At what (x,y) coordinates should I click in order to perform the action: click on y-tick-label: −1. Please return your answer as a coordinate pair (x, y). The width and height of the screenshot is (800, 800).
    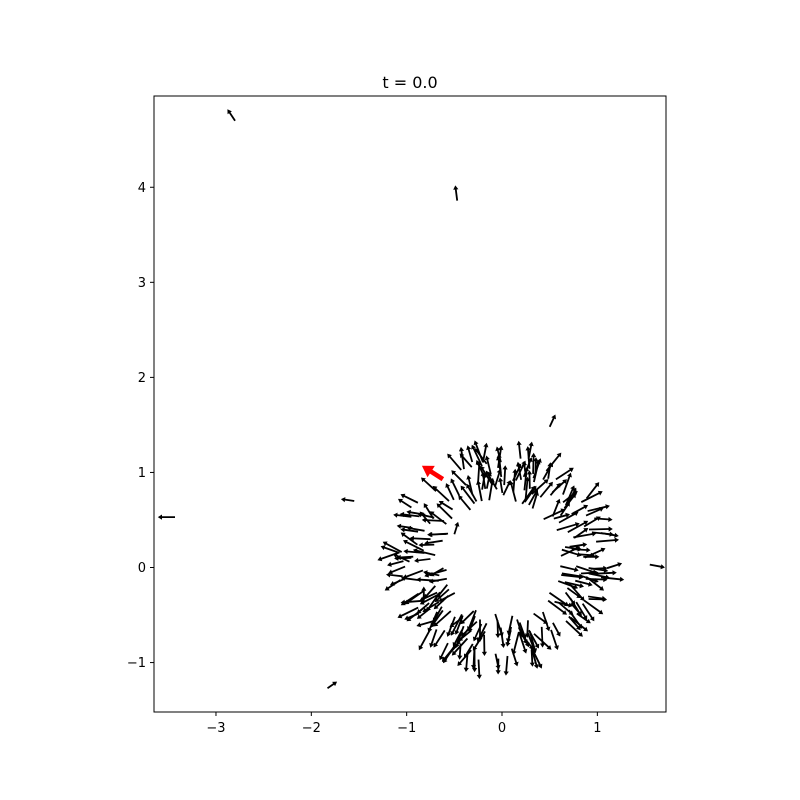
    Looking at the image, I should click on (136, 663).